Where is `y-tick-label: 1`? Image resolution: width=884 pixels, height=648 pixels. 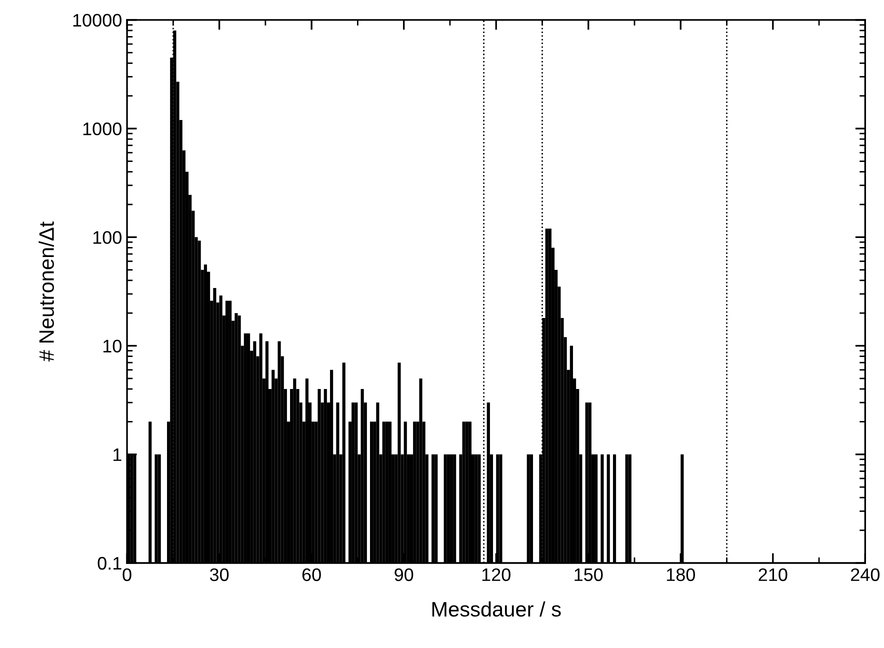 y-tick-label: 1 is located at coordinates (118, 454).